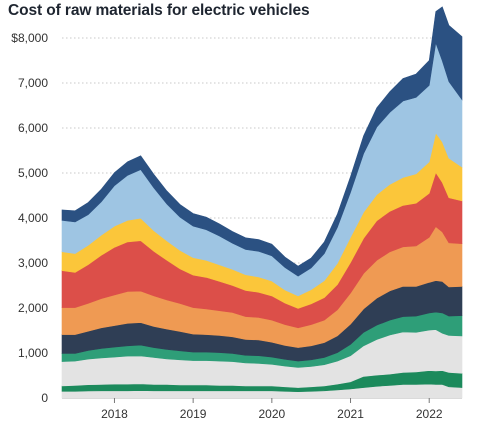 The image size is (480, 436). What do you see at coordinates (33, 308) in the screenshot?
I see `y-tick-label: 2,000` at bounding box center [33, 308].